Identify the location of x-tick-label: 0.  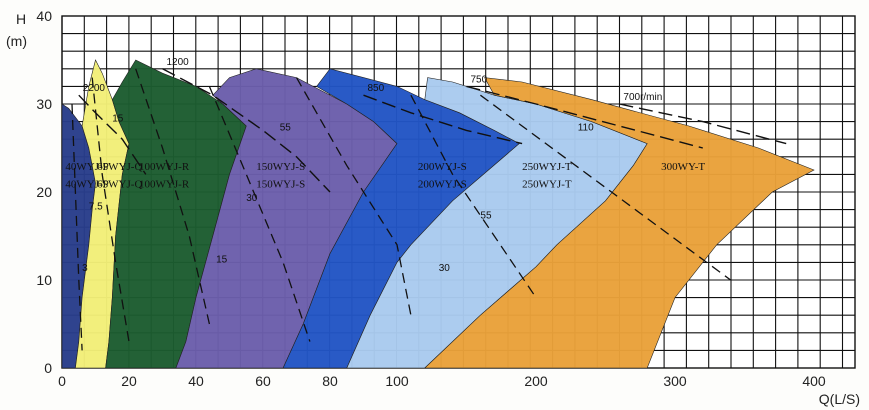
(62, 381).